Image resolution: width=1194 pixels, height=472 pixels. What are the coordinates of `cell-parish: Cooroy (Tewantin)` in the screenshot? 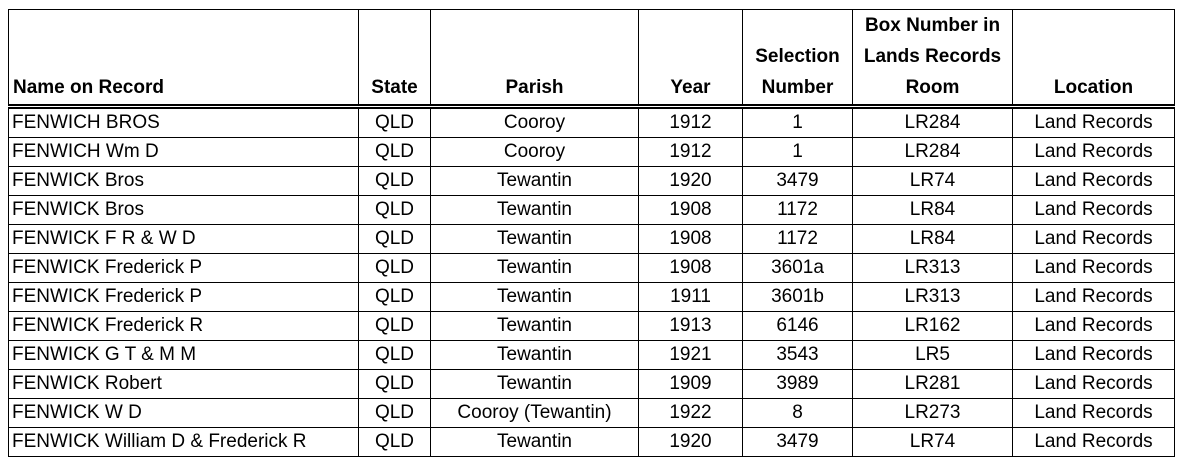 It's located at (534, 413).